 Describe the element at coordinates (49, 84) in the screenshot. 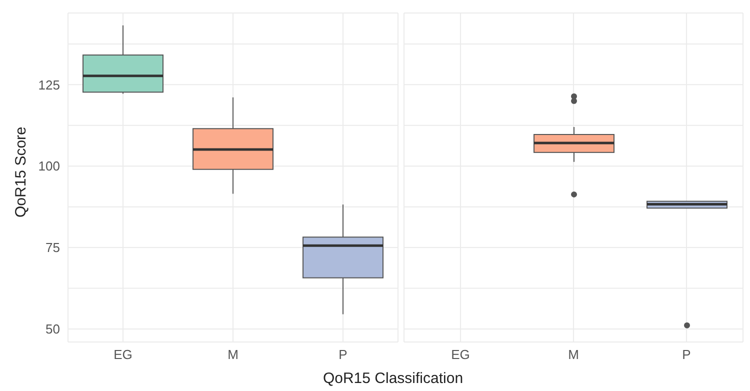

I see `y-tick-label: 125` at that location.